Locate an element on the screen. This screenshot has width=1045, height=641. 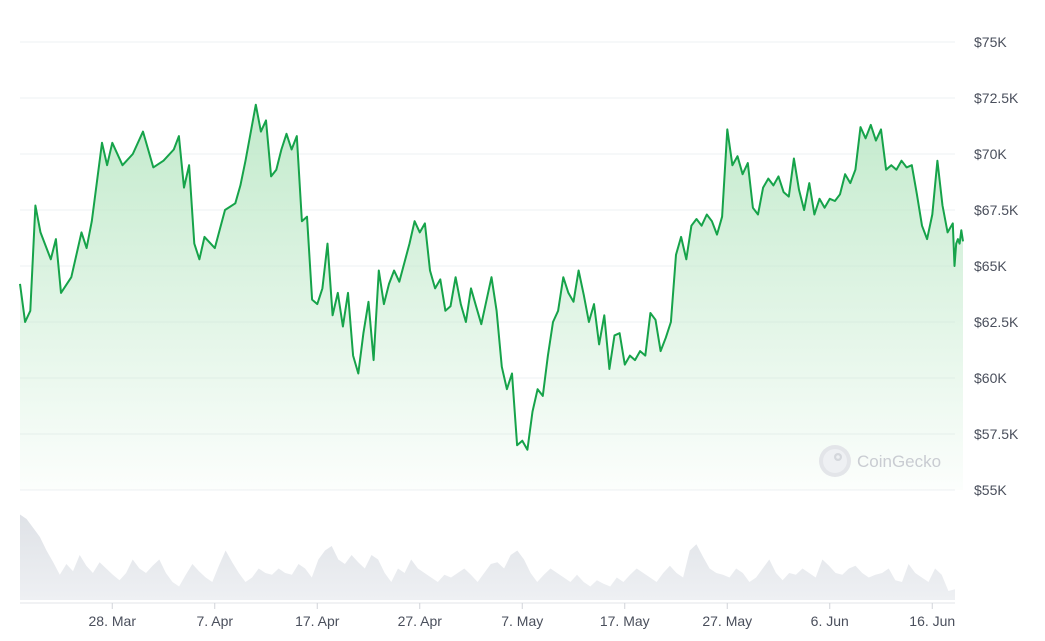
watermark: CoinGecko is located at coordinates (880, 461).